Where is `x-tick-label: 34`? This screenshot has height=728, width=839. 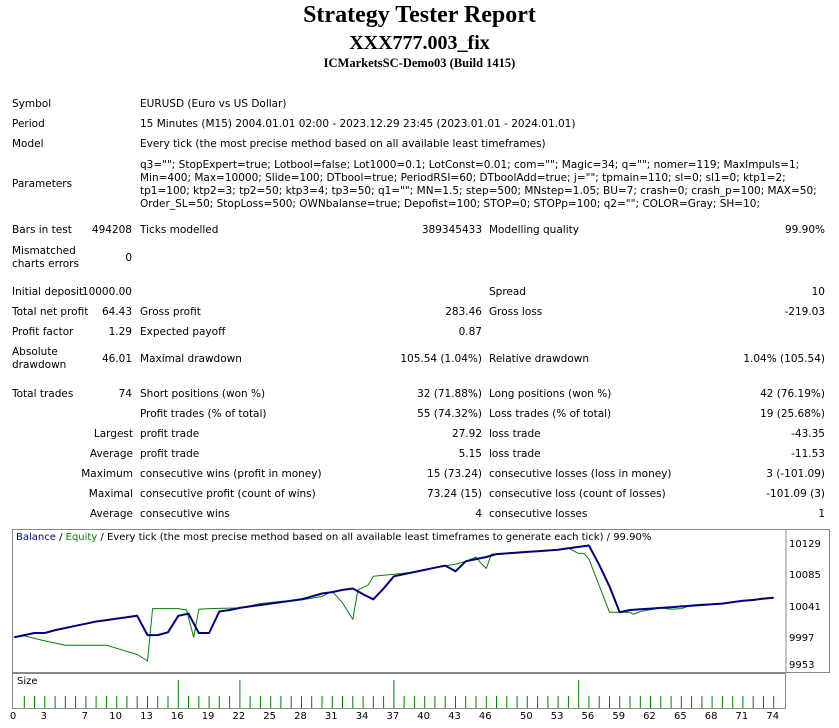 x-tick-label: 34 is located at coordinates (362, 716).